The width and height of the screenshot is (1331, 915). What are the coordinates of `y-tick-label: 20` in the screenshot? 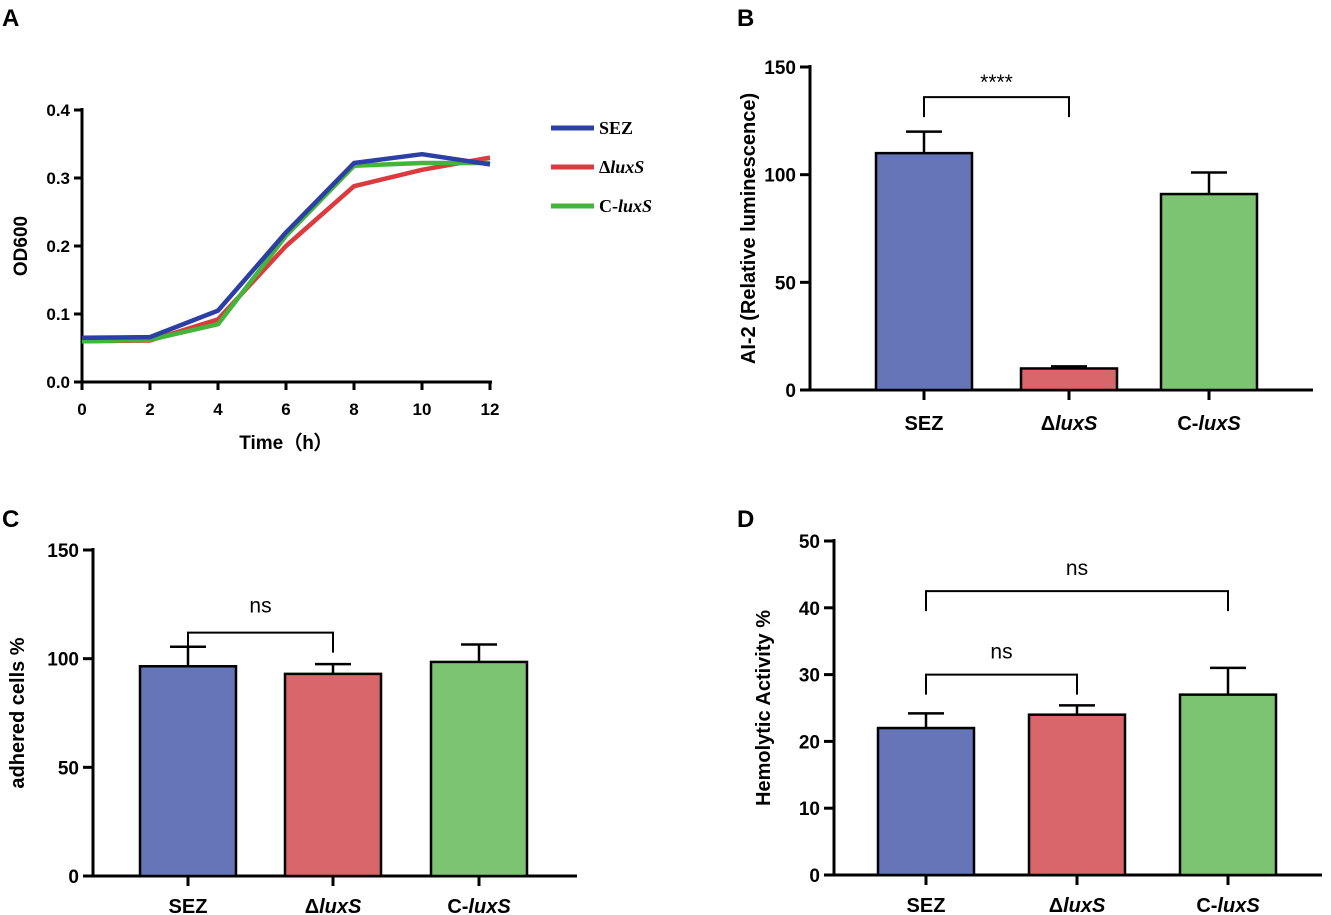 It's located at (809, 742).